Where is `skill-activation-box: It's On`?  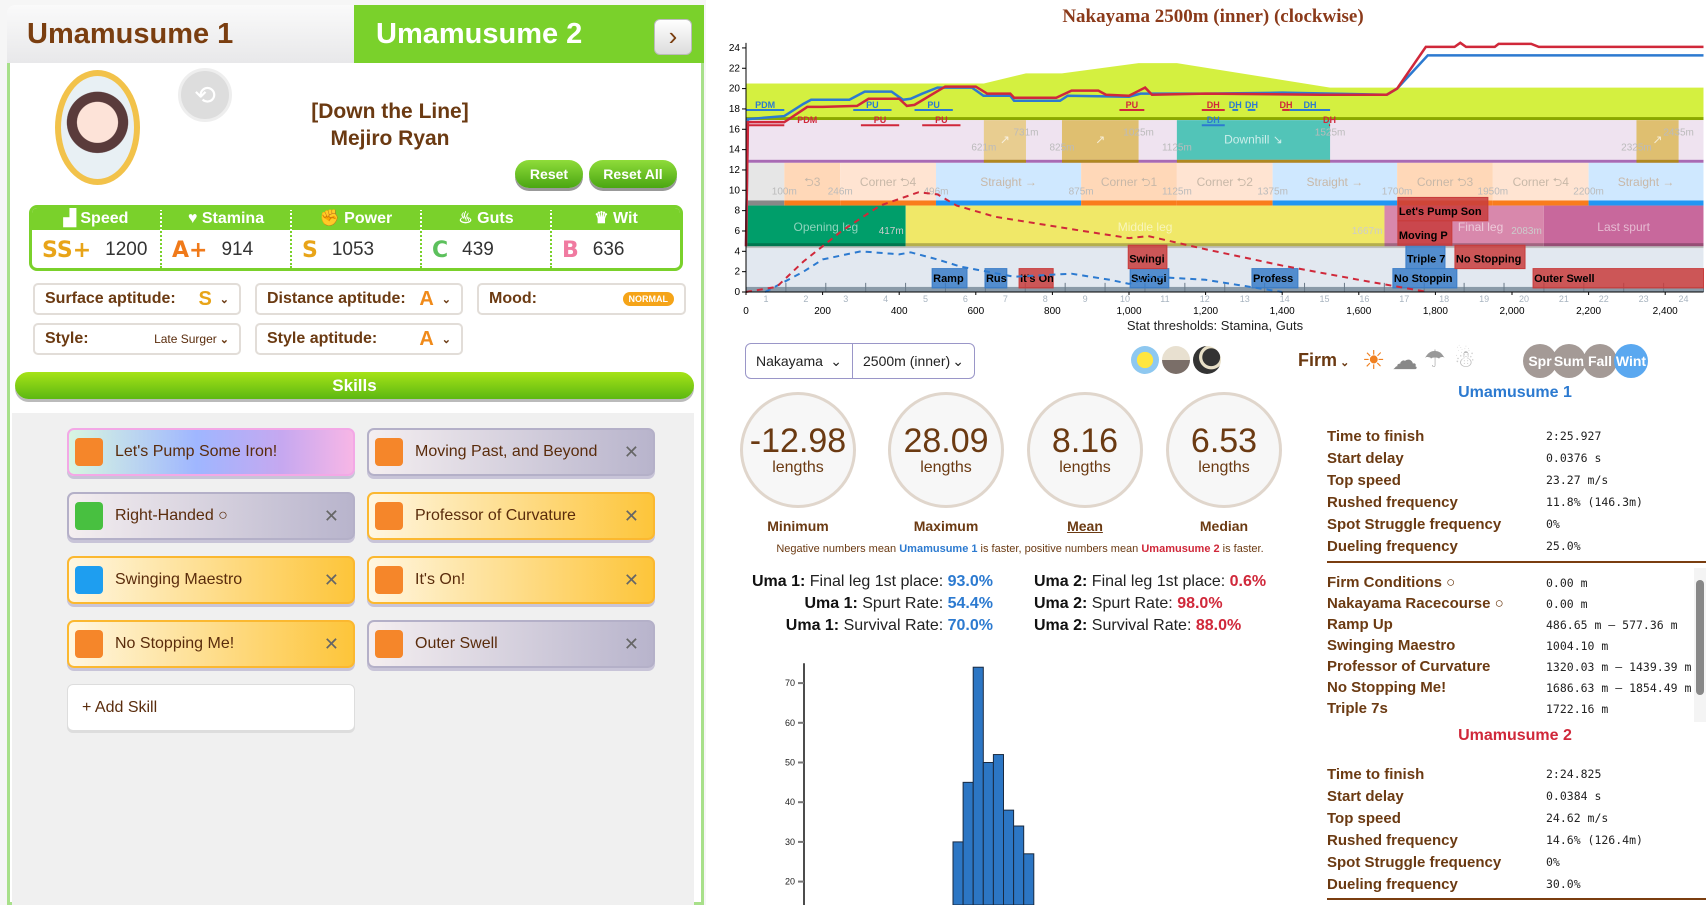 skill-activation-box: It's On is located at coordinates (1036, 278).